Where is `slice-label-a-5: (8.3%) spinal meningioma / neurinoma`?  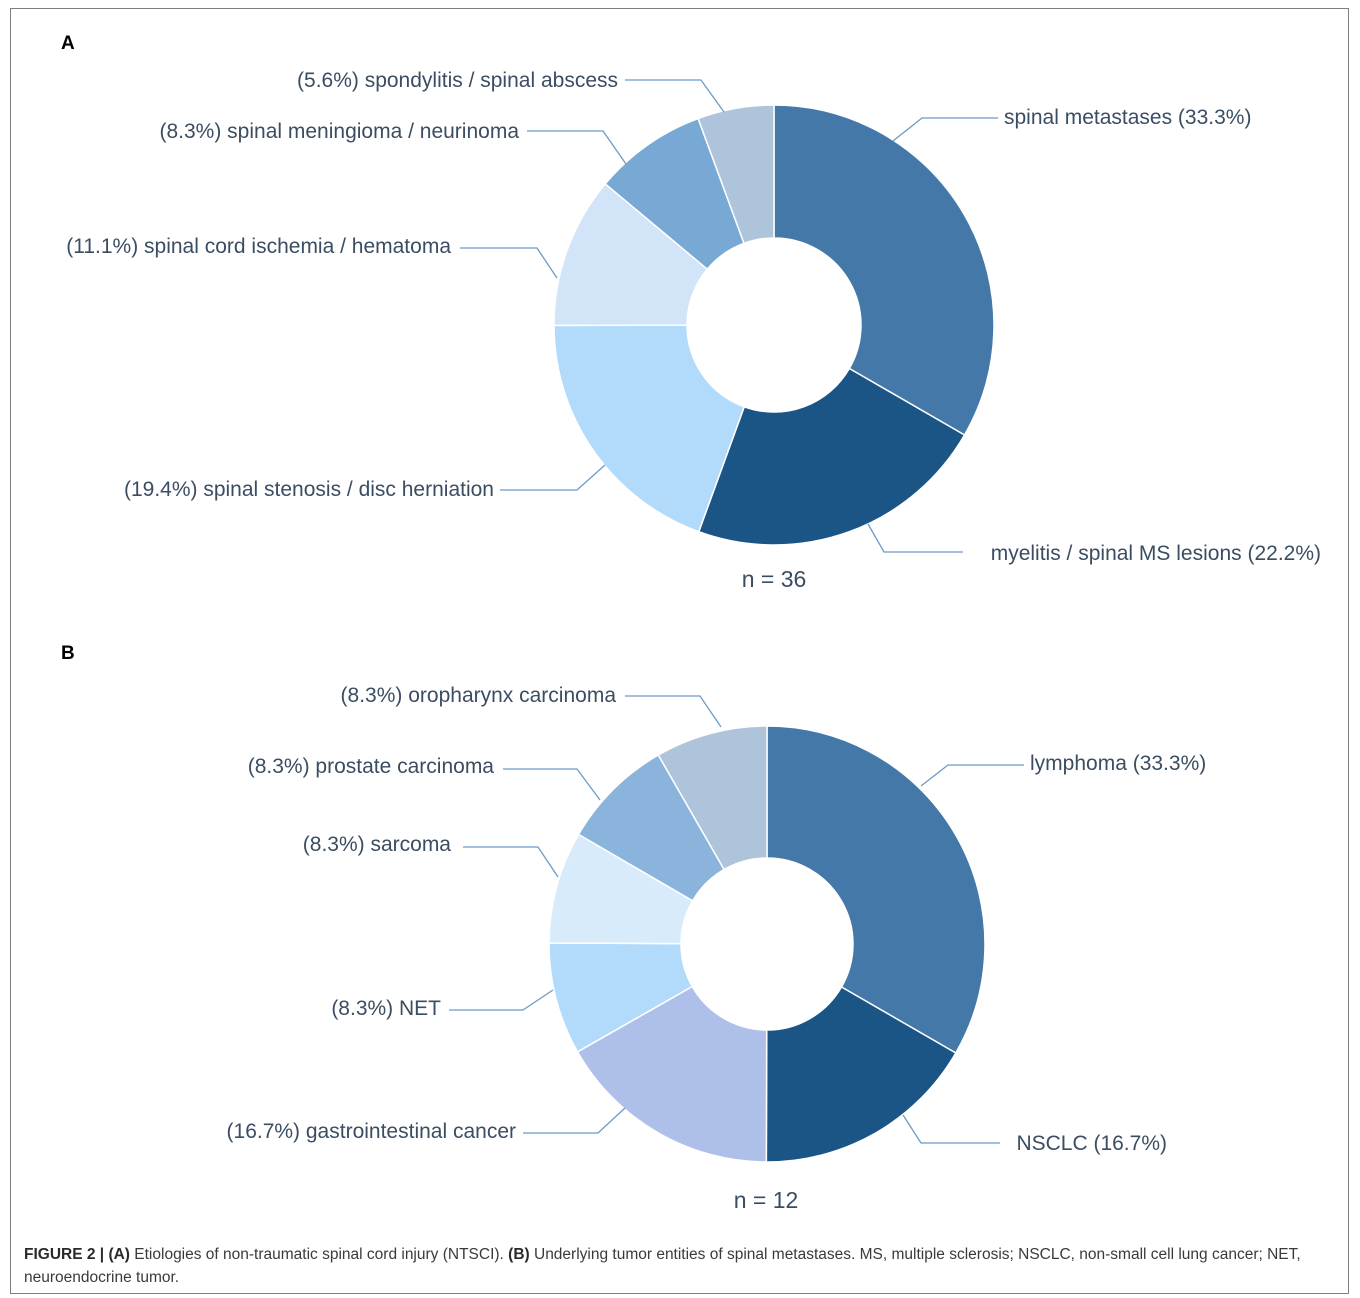
slice-label-a-5: (8.3%) spinal meningioma / neurinoma is located at coordinates (339, 131).